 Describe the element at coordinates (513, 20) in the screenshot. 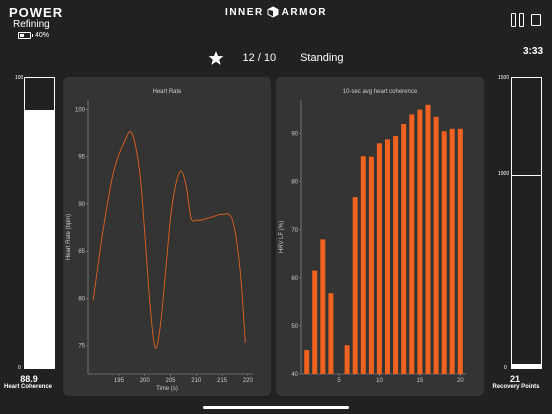

I see `pause-icon` at that location.